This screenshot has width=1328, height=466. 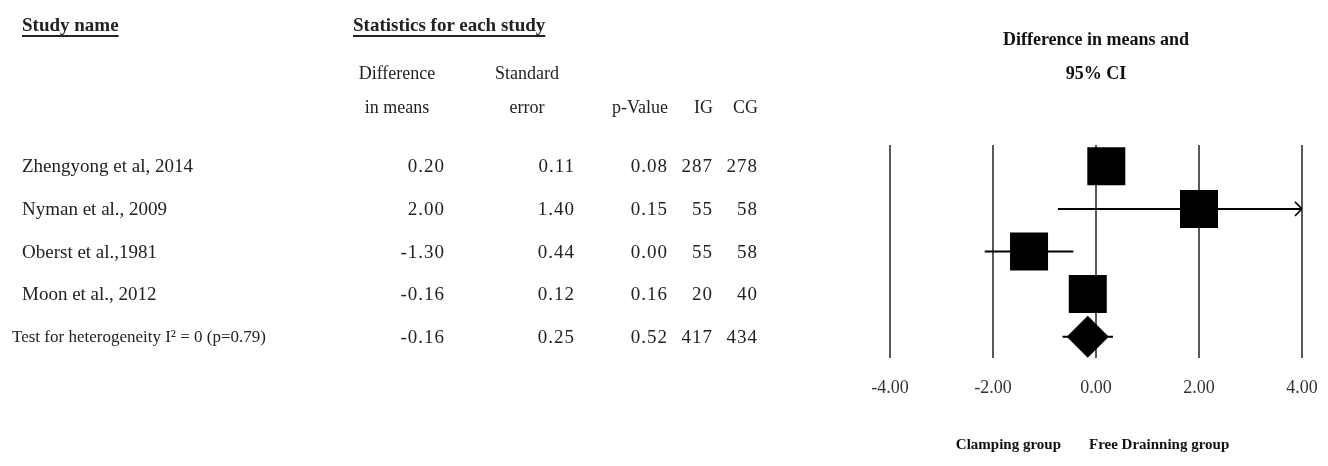 I want to click on x-tick-label: 0.00, so click(x=1096, y=386).